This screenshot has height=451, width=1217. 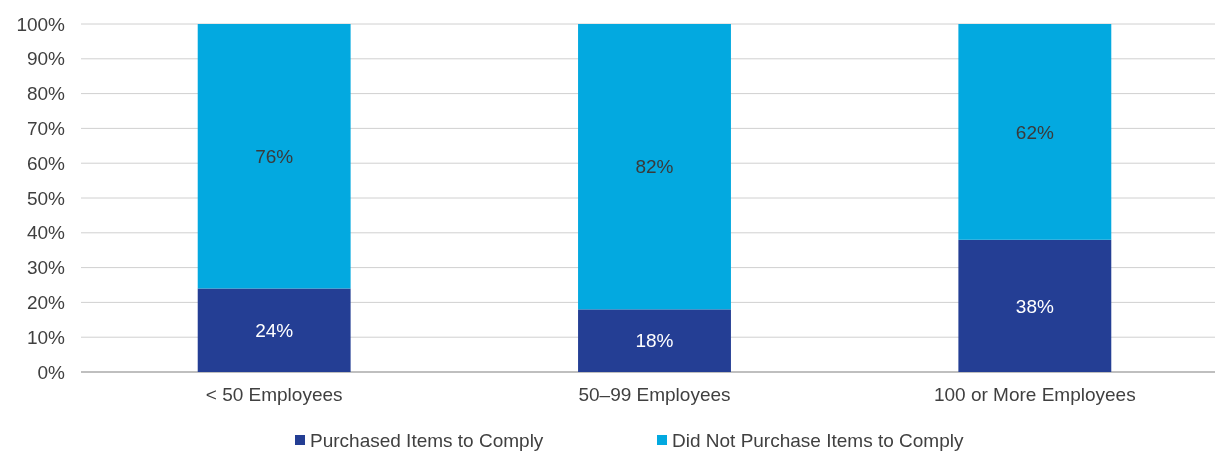 What do you see at coordinates (46, 94) in the screenshot?
I see `y-tick-label: 80%` at bounding box center [46, 94].